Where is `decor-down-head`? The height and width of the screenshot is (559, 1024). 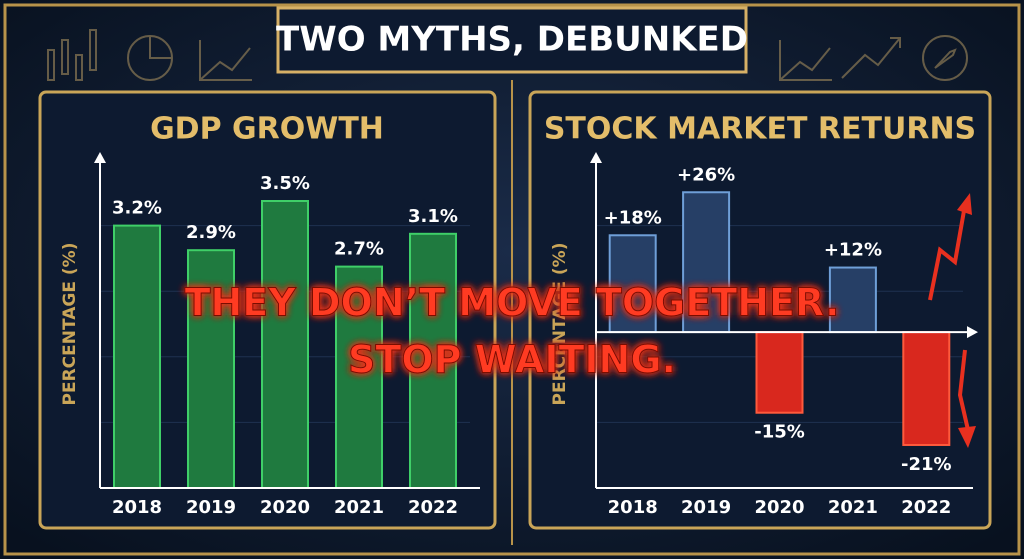 decor-down-head is located at coordinates (967, 437).